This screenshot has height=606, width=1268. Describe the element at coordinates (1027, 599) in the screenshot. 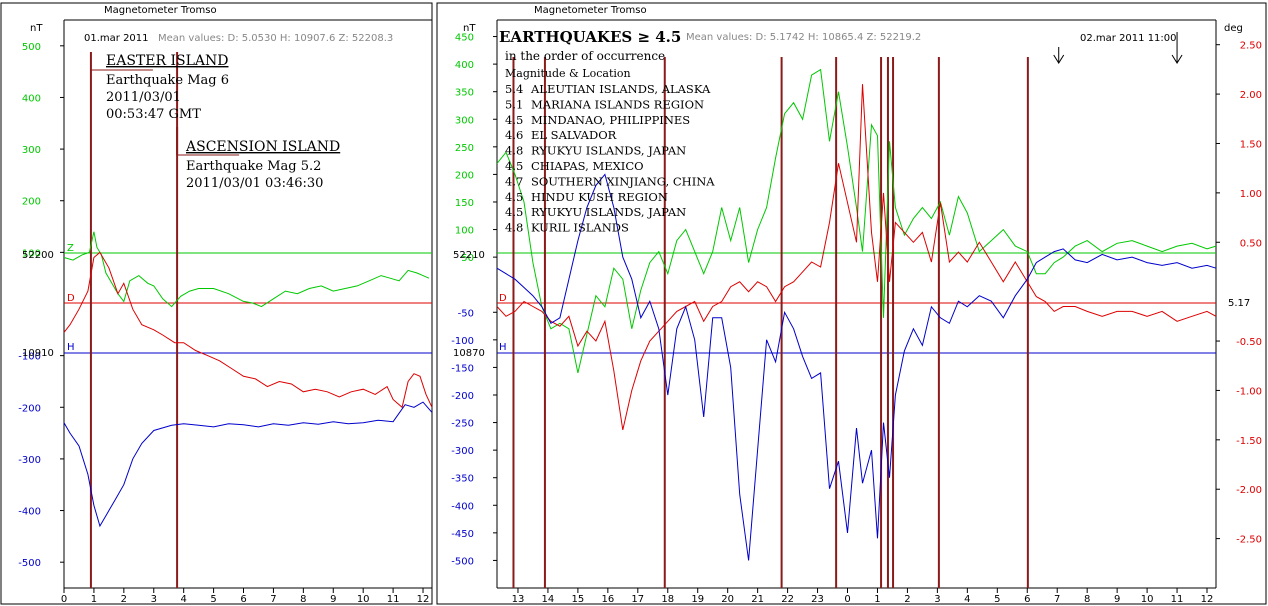

I see `right-xtick-label: 6` at that location.